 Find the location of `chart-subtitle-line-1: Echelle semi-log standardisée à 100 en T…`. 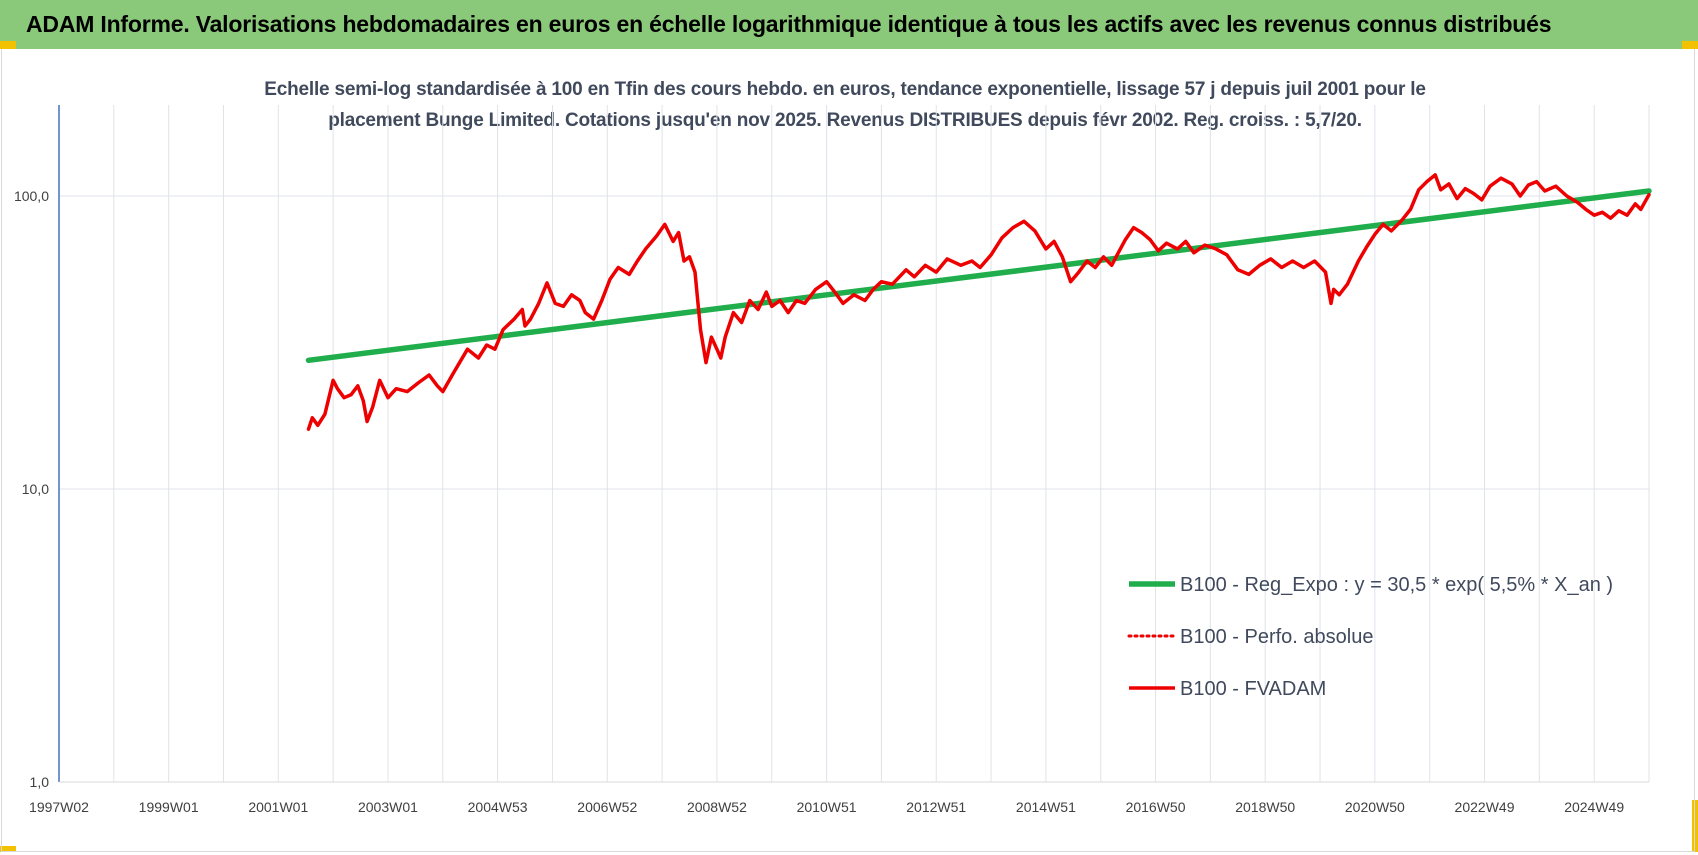

chart-subtitle-line-1: Echelle semi-log standardisée à 100 en T… is located at coordinates (845, 89).